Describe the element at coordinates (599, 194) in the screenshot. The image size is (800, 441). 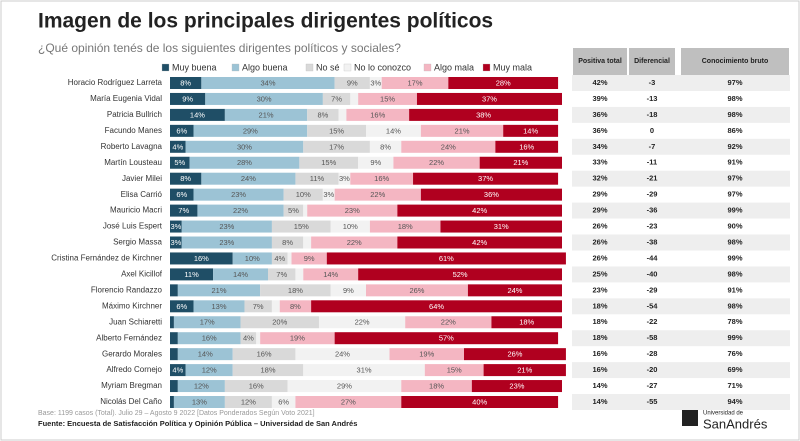
I see `table-cell: 29%` at that location.